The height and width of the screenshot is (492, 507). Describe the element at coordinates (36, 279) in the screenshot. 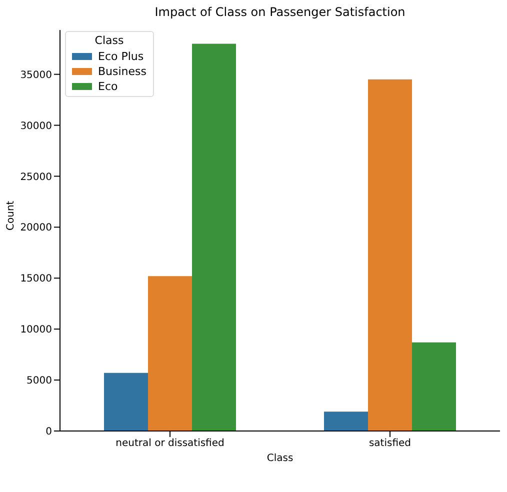

I see `y-tick-label: 15000` at that location.